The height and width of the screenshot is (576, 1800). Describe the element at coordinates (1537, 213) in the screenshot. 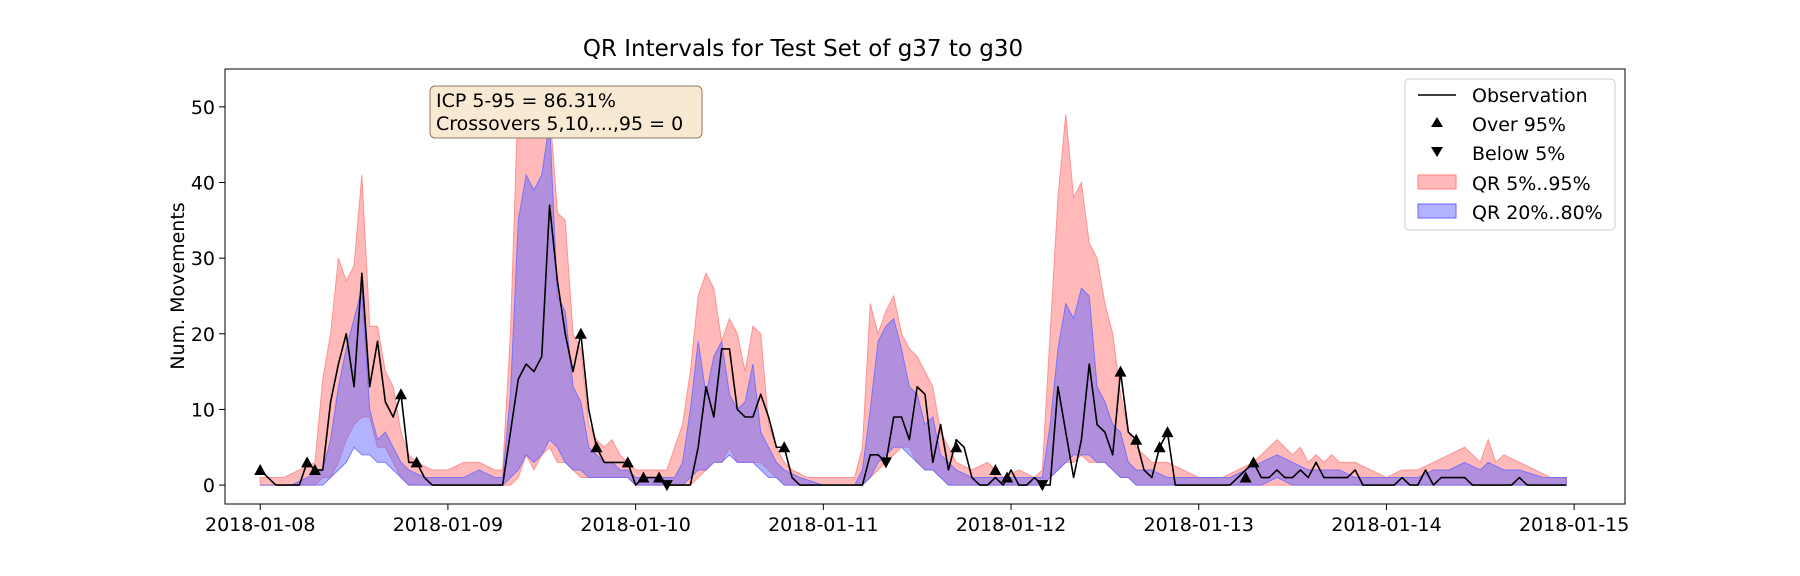

I see `legend-qr-20-80-label: QR 20%..80%` at that location.